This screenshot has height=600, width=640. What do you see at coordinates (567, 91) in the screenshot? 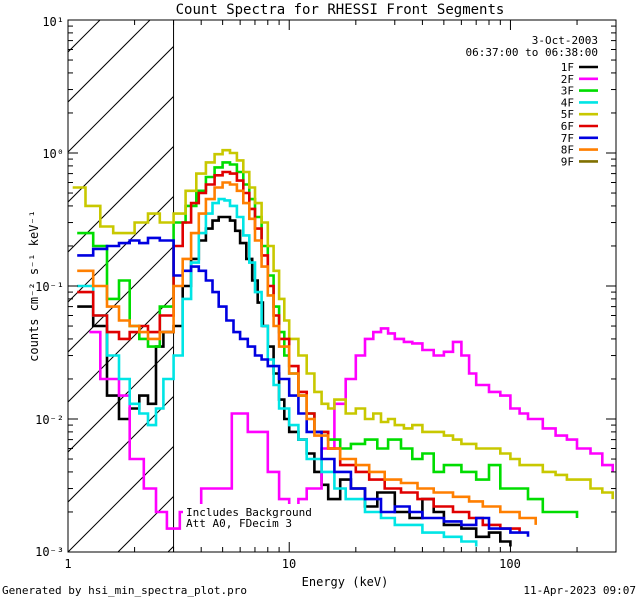
I see `legend-label-3f: 3F` at bounding box center [567, 91].